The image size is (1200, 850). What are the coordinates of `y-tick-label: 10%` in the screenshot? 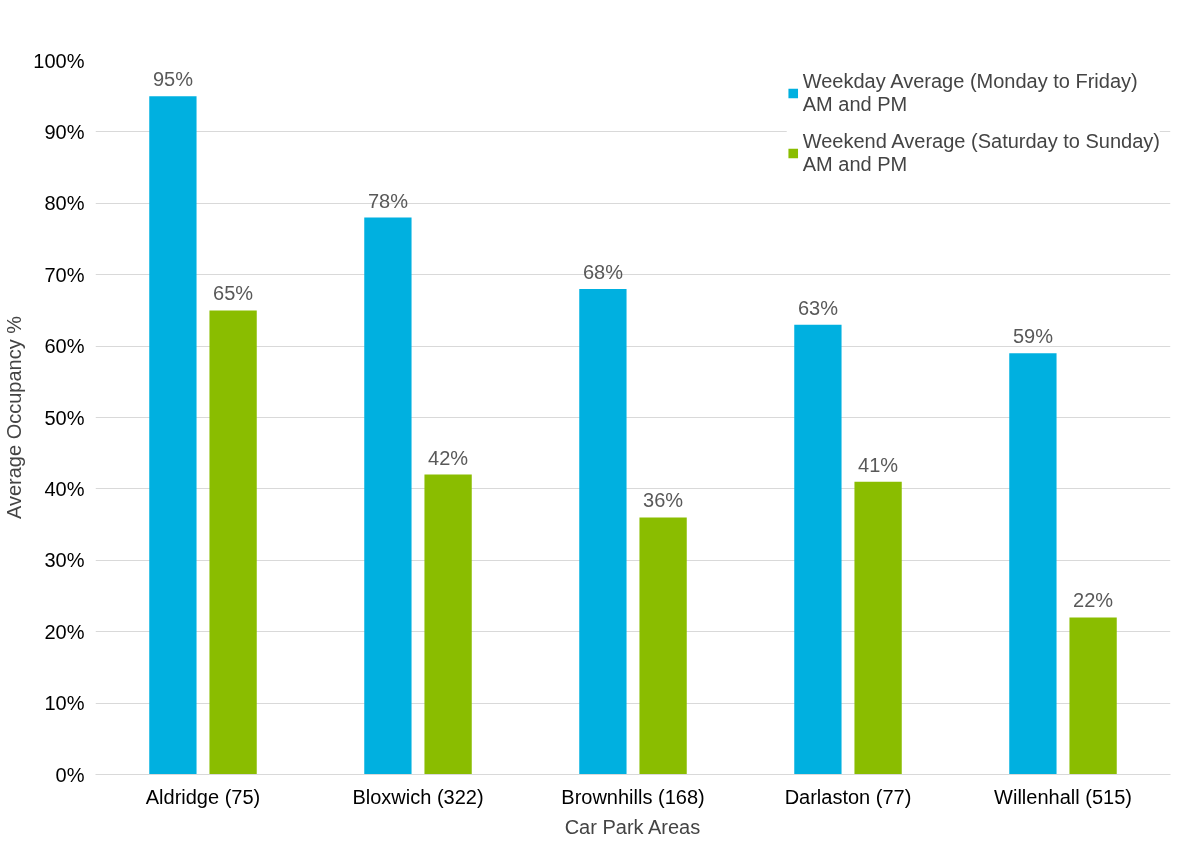 It's located at (64, 703).